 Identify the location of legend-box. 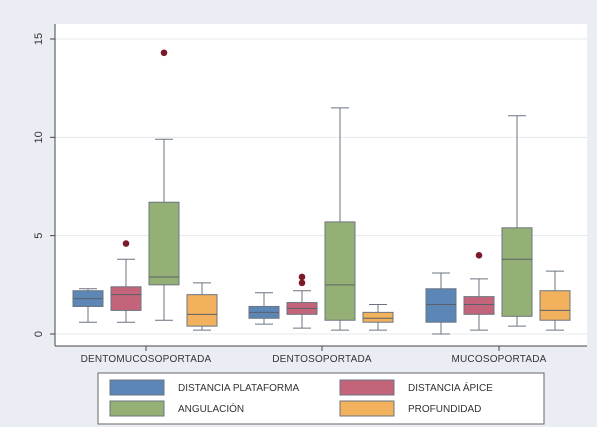
(321, 398).